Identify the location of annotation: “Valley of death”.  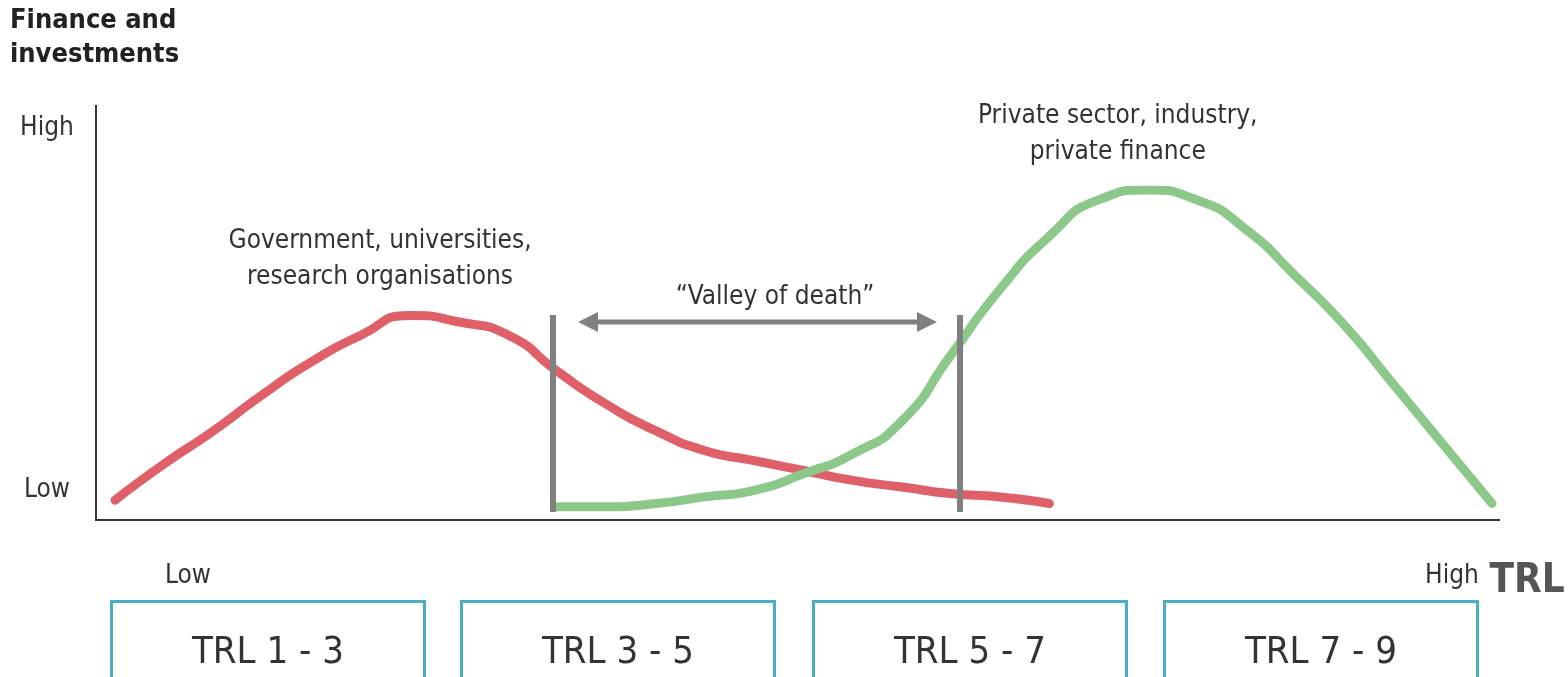
(775, 295).